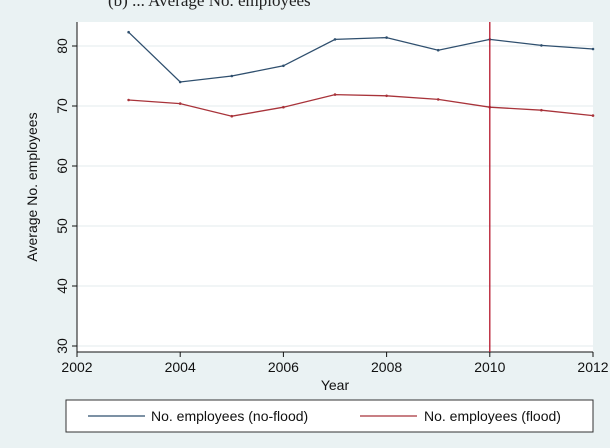  Describe the element at coordinates (541, 110) in the screenshot. I see `data-point-flood-2011` at that location.